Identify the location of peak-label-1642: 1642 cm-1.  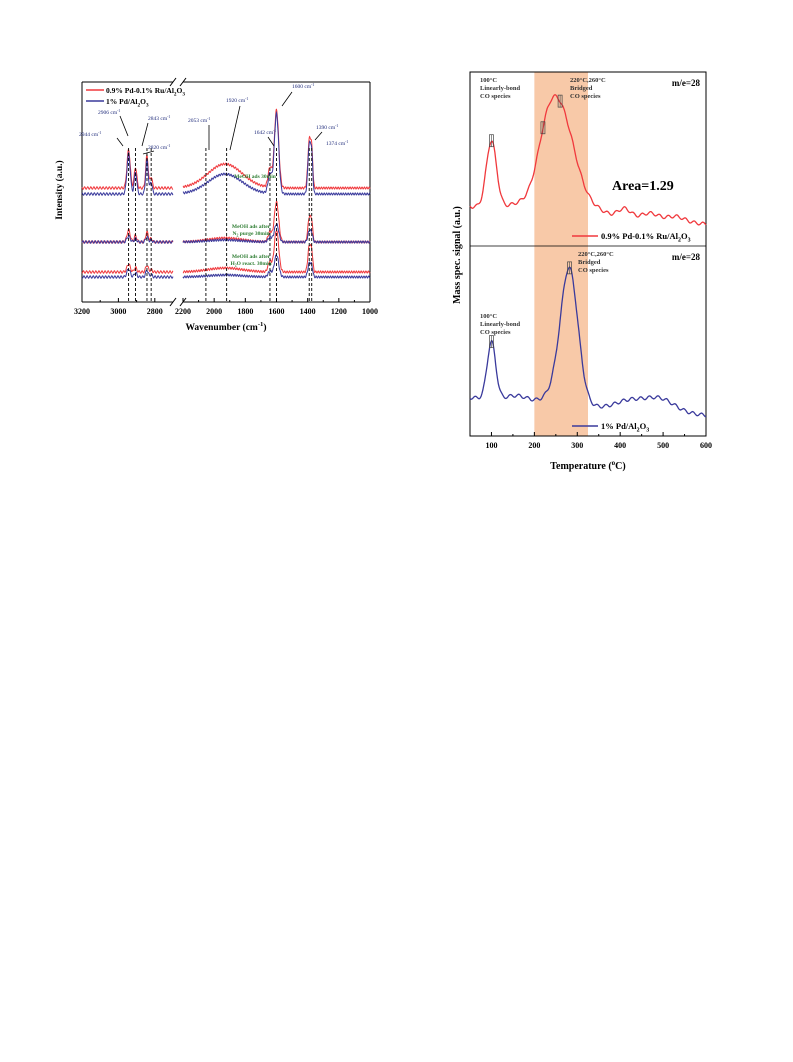
(265, 132).